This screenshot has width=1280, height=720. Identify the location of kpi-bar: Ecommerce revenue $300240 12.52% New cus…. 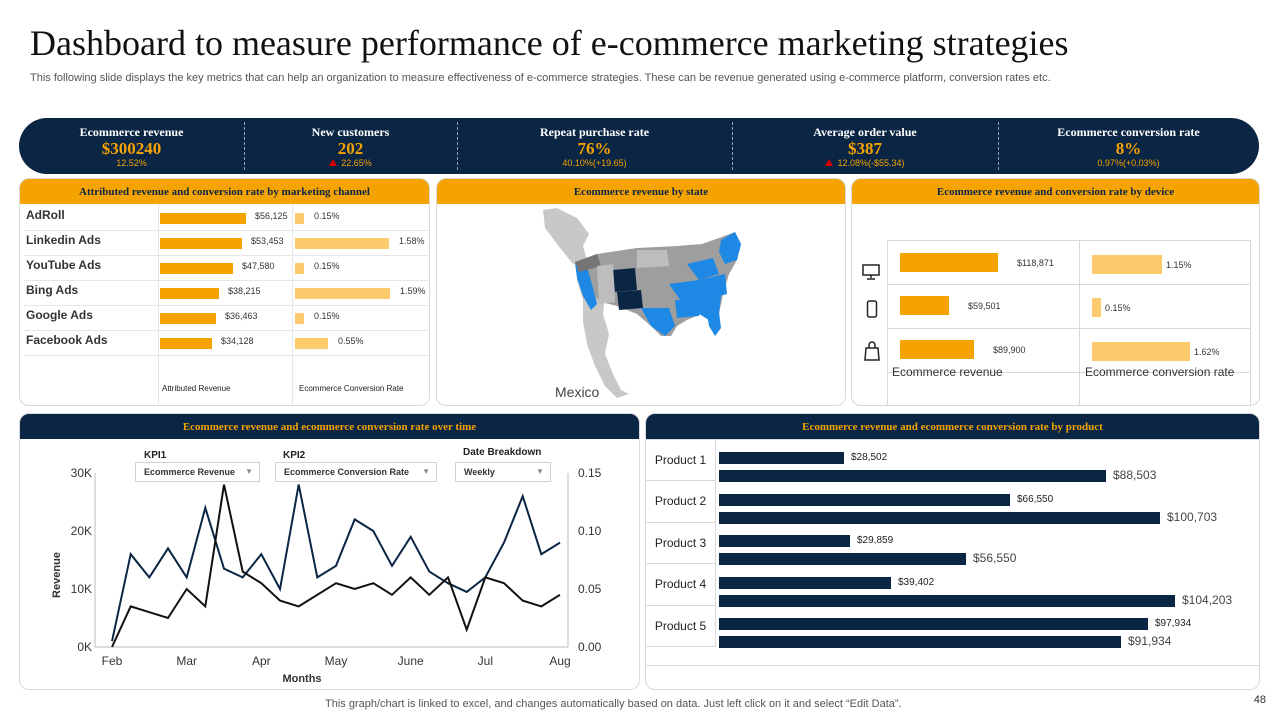
(639, 146).